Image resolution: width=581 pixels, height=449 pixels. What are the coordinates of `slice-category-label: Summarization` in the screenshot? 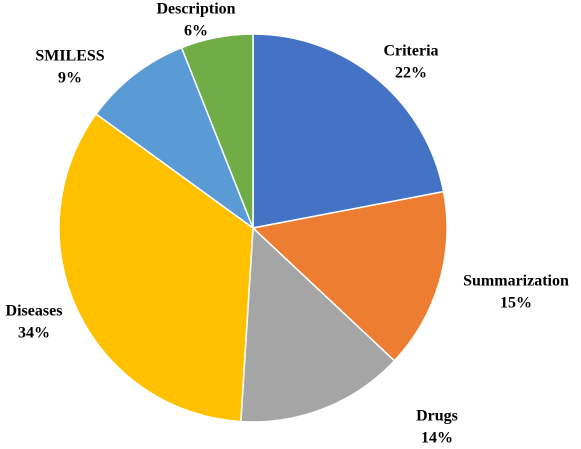 It's located at (516, 281).